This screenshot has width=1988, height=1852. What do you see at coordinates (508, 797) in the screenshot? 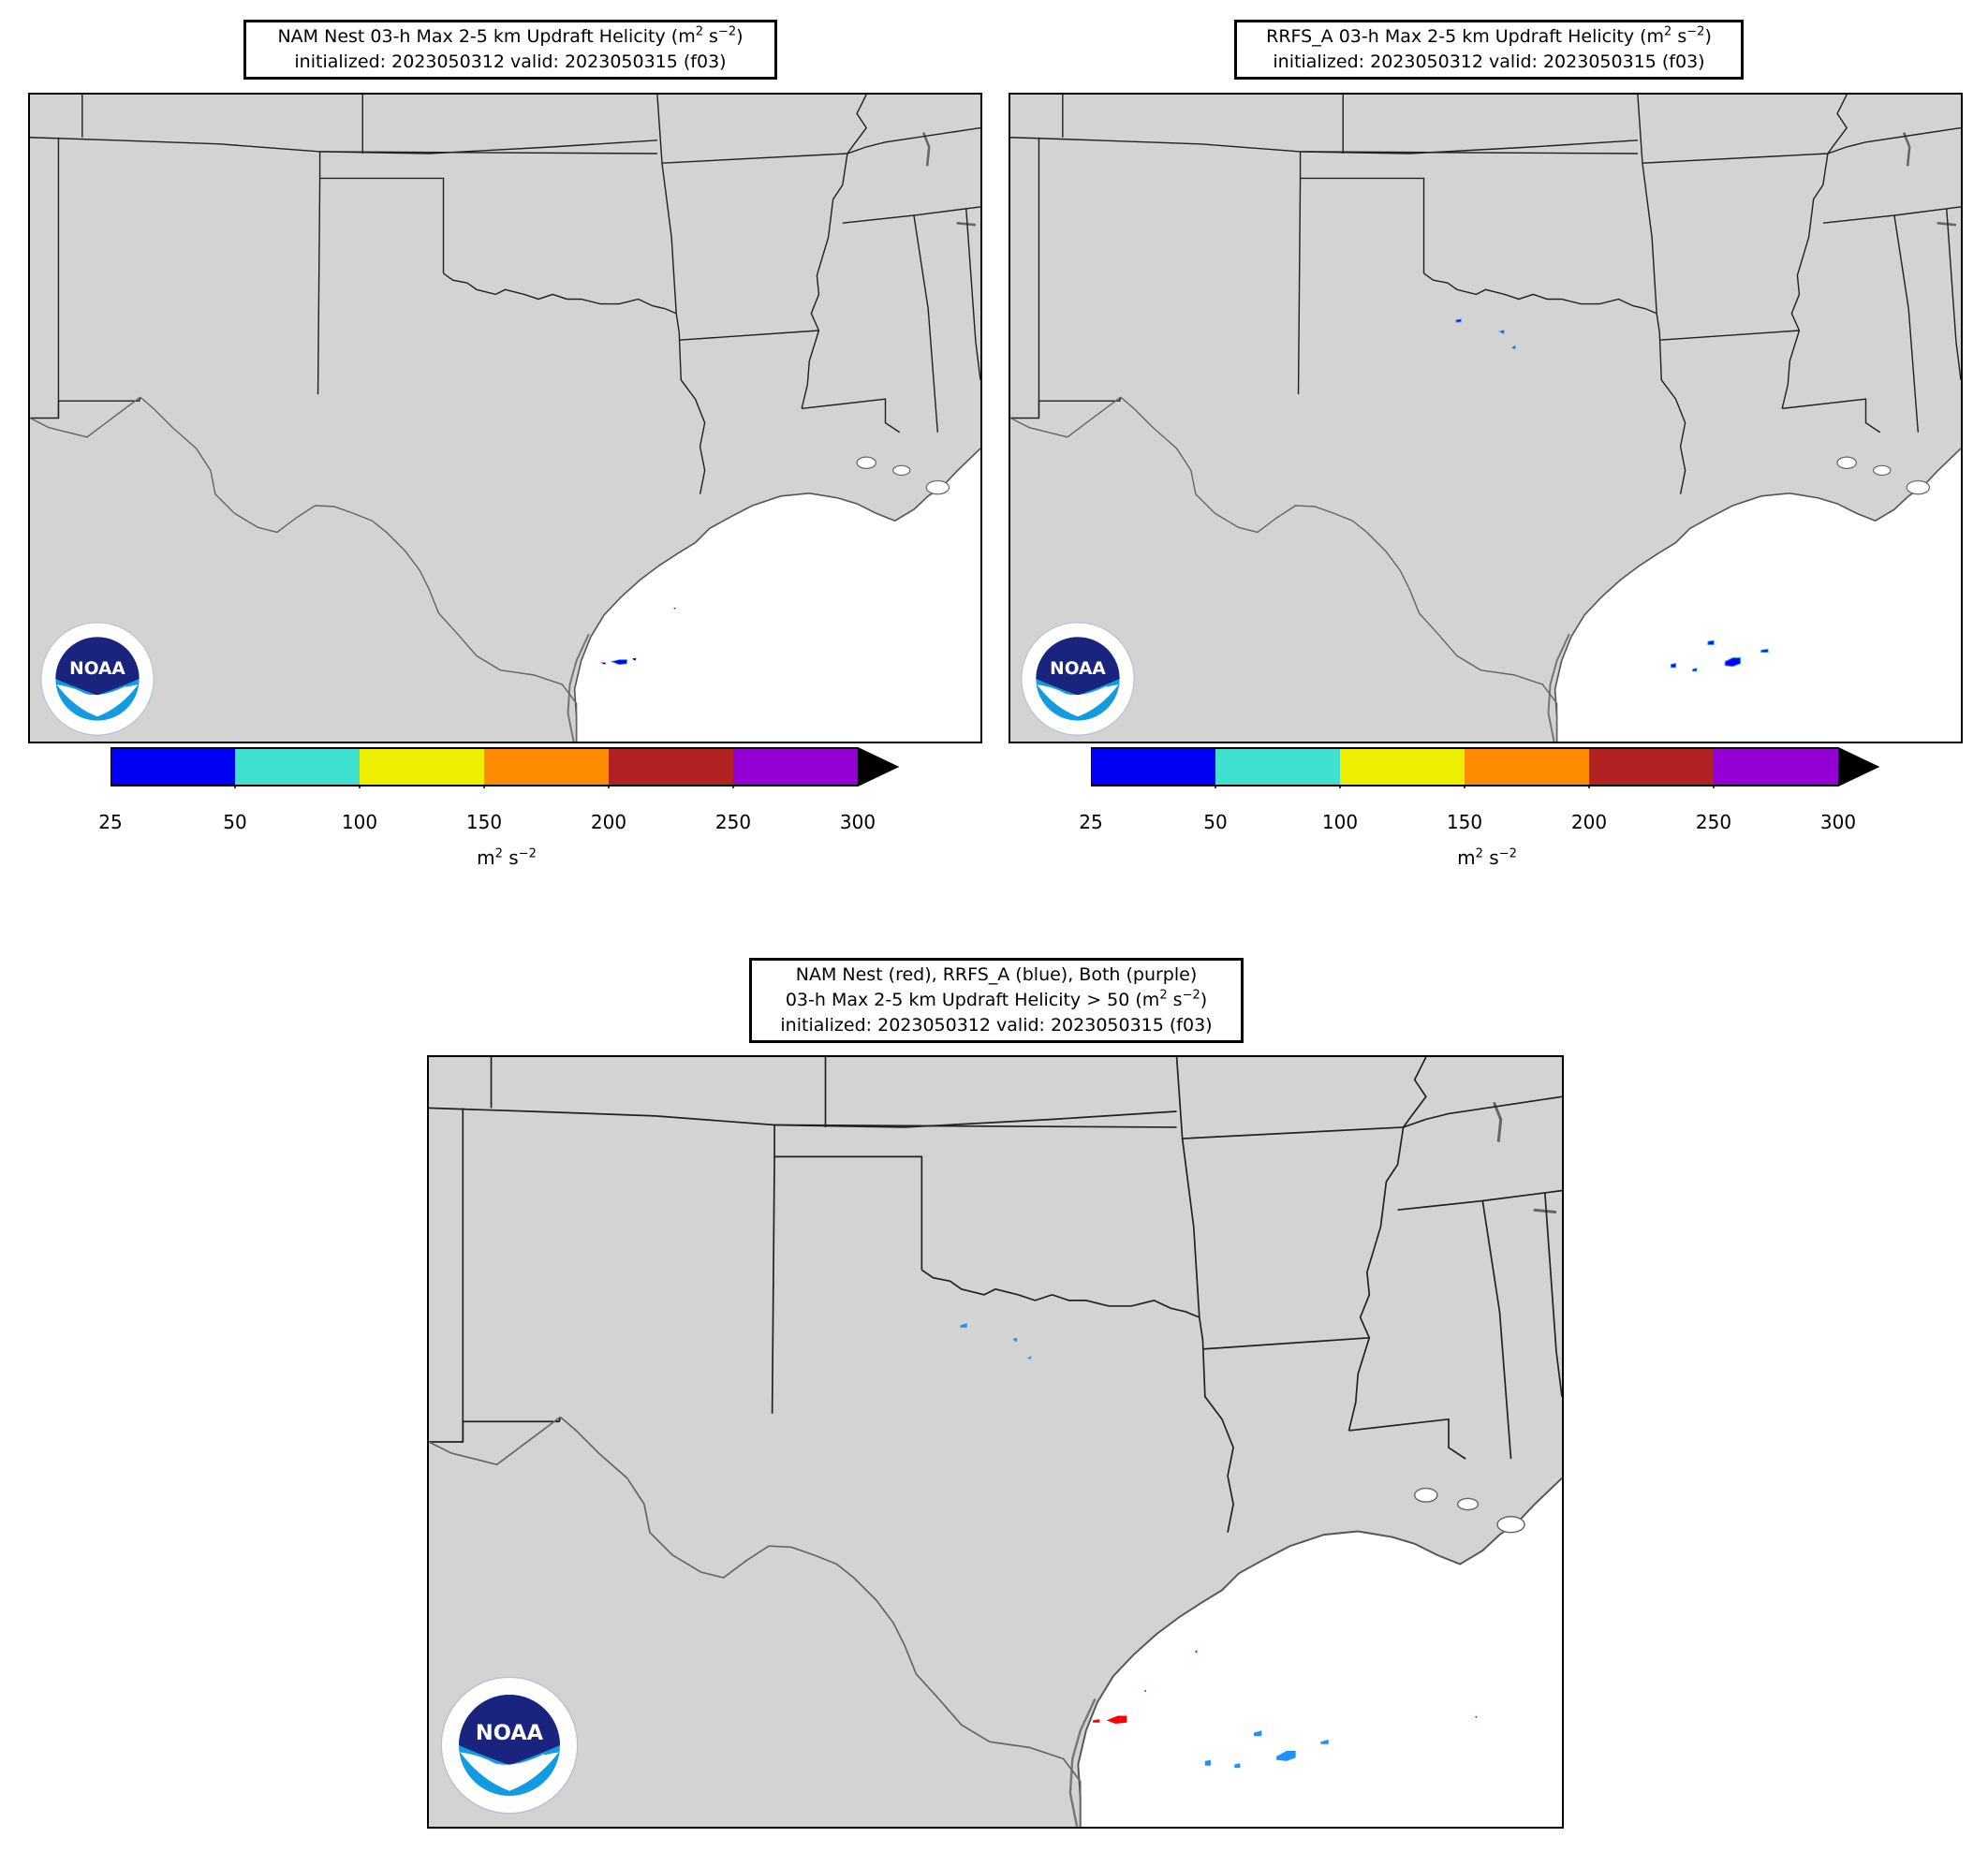
I see `panel1-colorbar` at bounding box center [508, 797].